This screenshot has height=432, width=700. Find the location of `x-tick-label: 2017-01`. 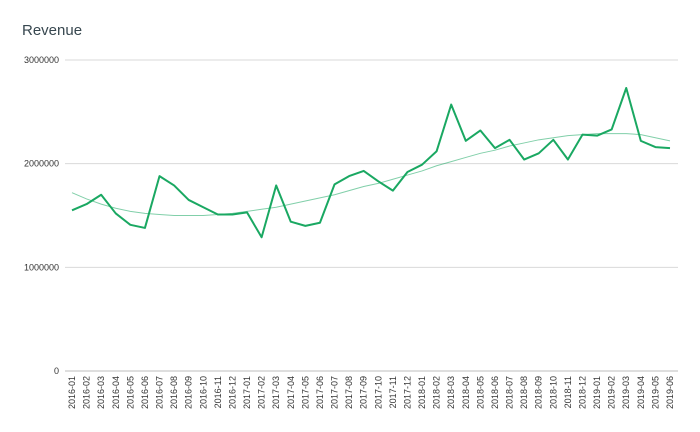

x-tick-label: 2017-01 is located at coordinates (247, 392).